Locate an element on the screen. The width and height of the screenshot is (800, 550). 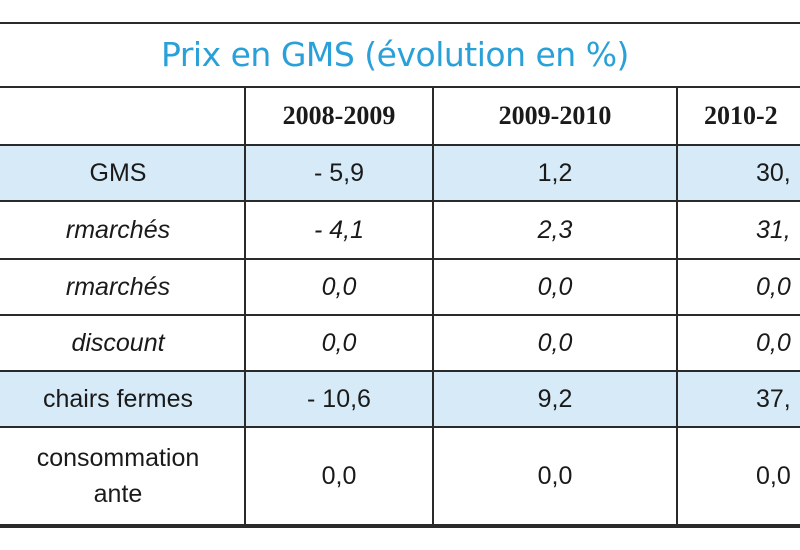
header-row: 2008-2009 2009-2010 2010-2 is located at coordinates (400, 116).